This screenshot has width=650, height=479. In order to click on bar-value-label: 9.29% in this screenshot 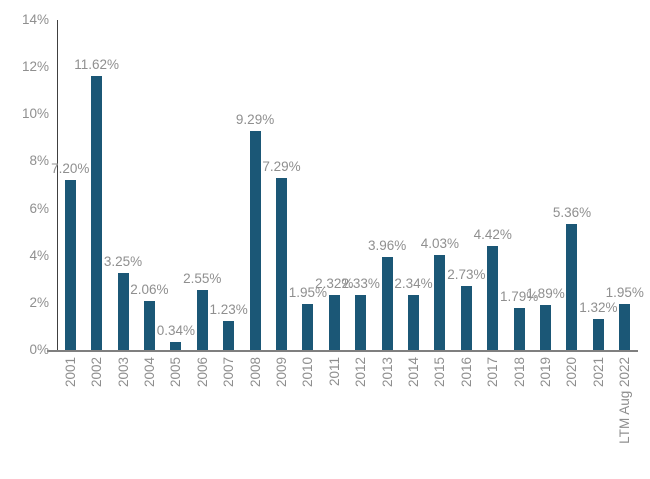, I will do `click(255, 120)`.